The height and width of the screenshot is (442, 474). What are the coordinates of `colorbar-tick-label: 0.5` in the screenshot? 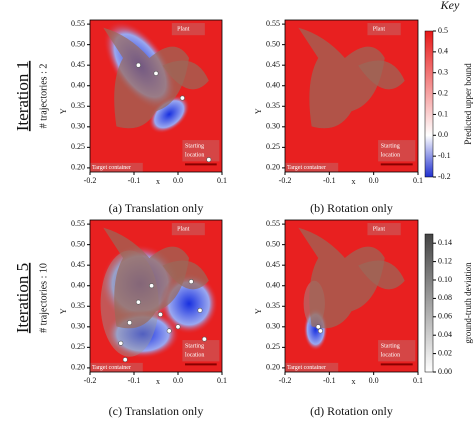 It's located at (443, 30).